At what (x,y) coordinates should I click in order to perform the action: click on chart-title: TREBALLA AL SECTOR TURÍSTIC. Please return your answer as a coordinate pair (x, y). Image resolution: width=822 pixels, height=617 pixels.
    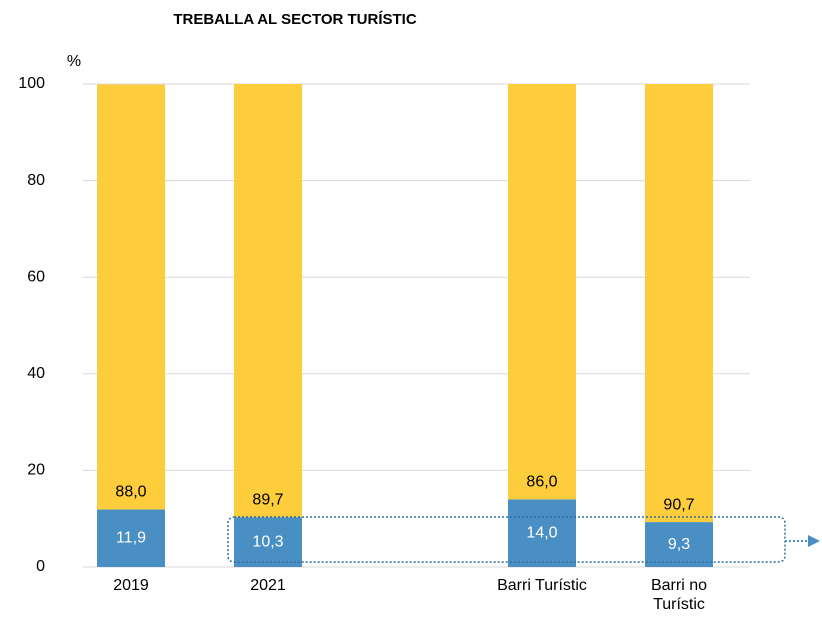
    Looking at the image, I should click on (295, 19).